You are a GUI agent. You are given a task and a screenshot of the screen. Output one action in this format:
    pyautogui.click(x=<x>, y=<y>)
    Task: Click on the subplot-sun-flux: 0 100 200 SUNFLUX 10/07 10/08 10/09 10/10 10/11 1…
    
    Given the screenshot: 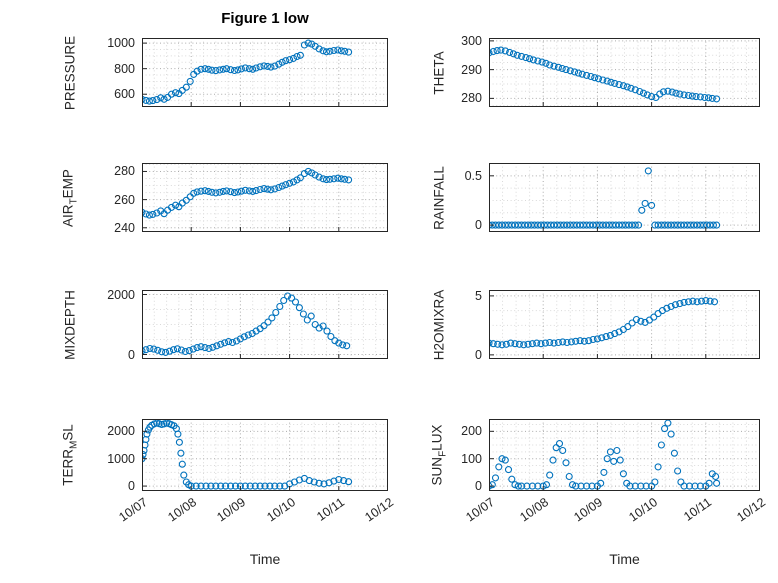 What is the action you would take?
    pyautogui.click(x=599, y=471)
    